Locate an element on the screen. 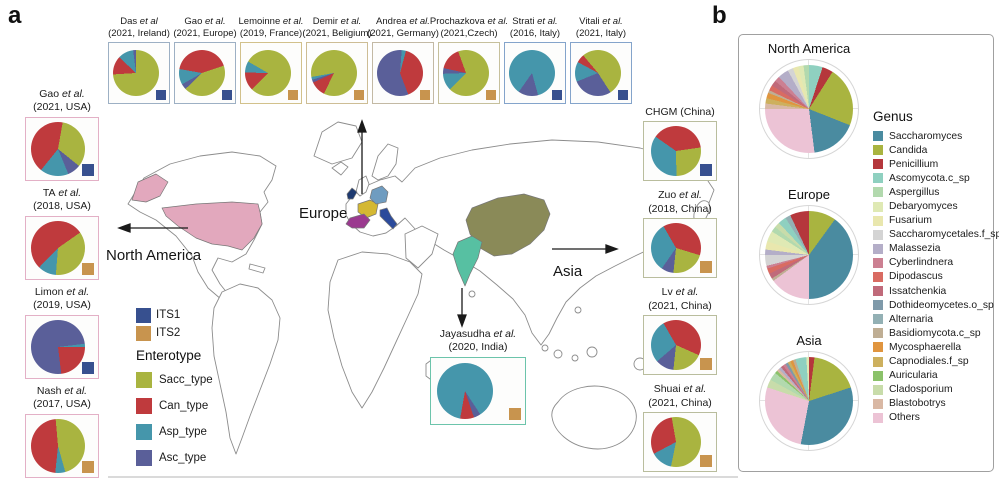 This screenshot has height=480, width=999. legend-label: Debaryomyces is located at coordinates (923, 207).